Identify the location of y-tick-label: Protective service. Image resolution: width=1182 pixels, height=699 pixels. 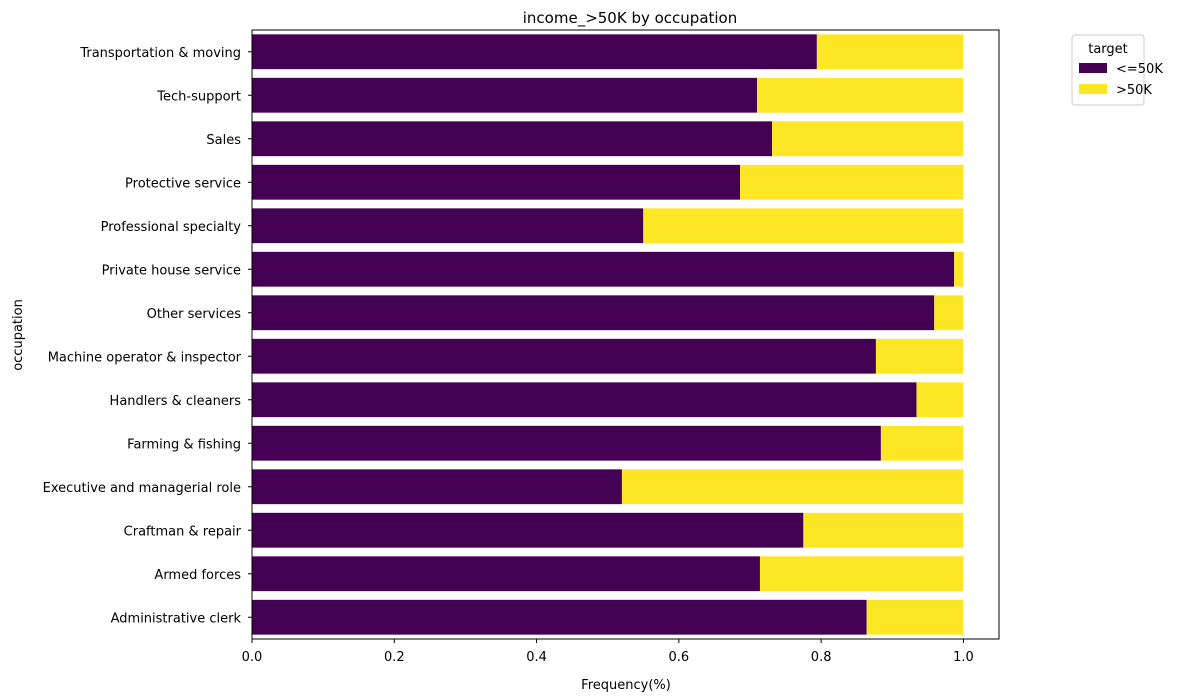
(183, 183).